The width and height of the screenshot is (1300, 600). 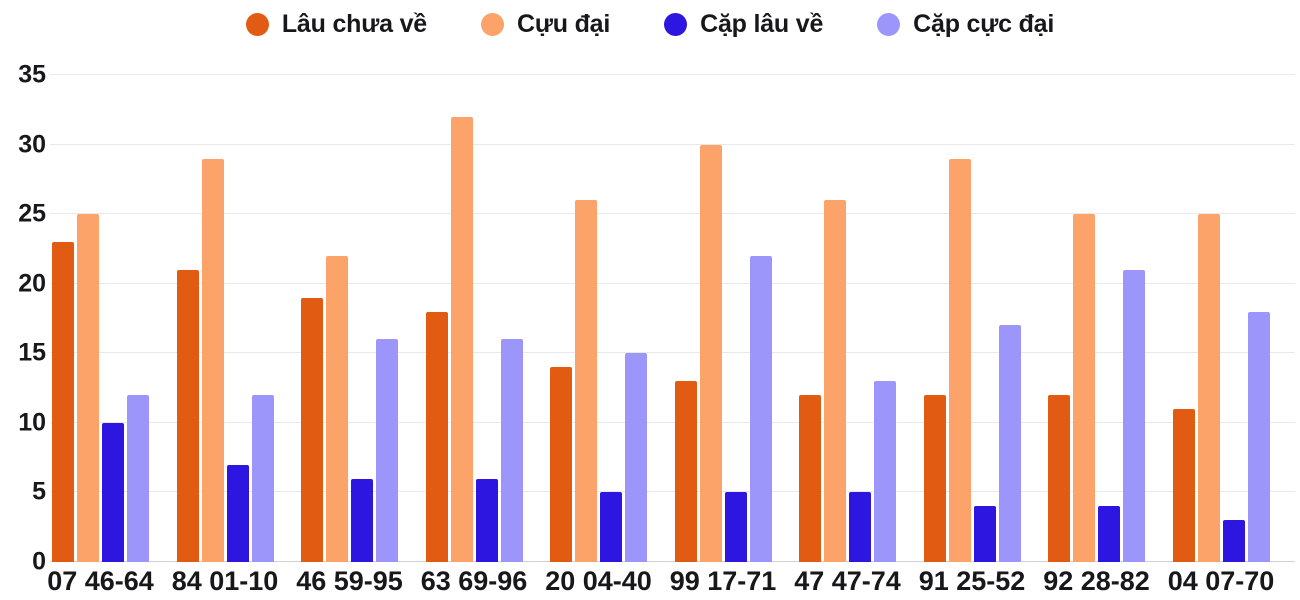 What do you see at coordinates (847, 581) in the screenshot?
I see `x-axis-tick-label: 47 47-74` at bounding box center [847, 581].